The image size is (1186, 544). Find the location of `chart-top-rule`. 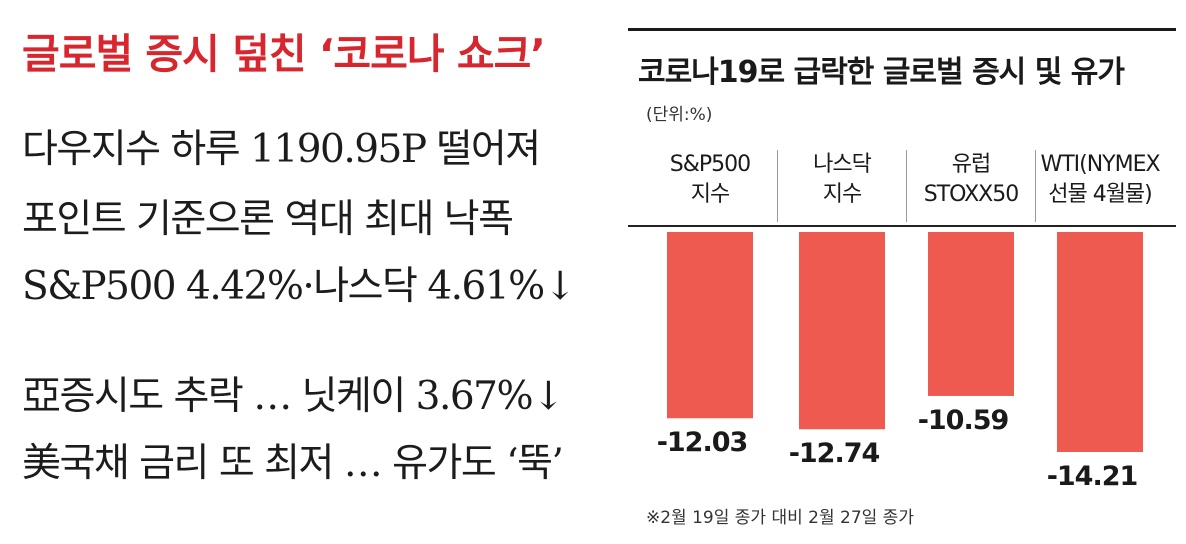

chart-top-rule is located at coordinates (902, 29).